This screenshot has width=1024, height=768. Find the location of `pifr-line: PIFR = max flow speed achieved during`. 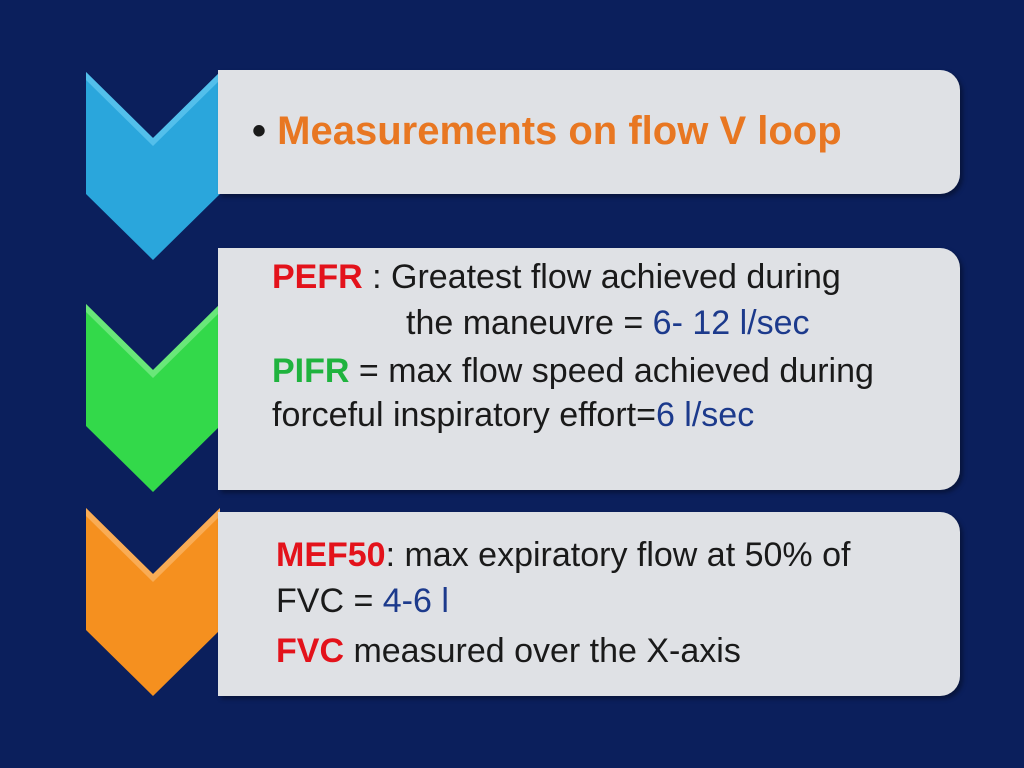

pifr-line: PIFR = max flow speed achieved during is located at coordinates (573, 371).